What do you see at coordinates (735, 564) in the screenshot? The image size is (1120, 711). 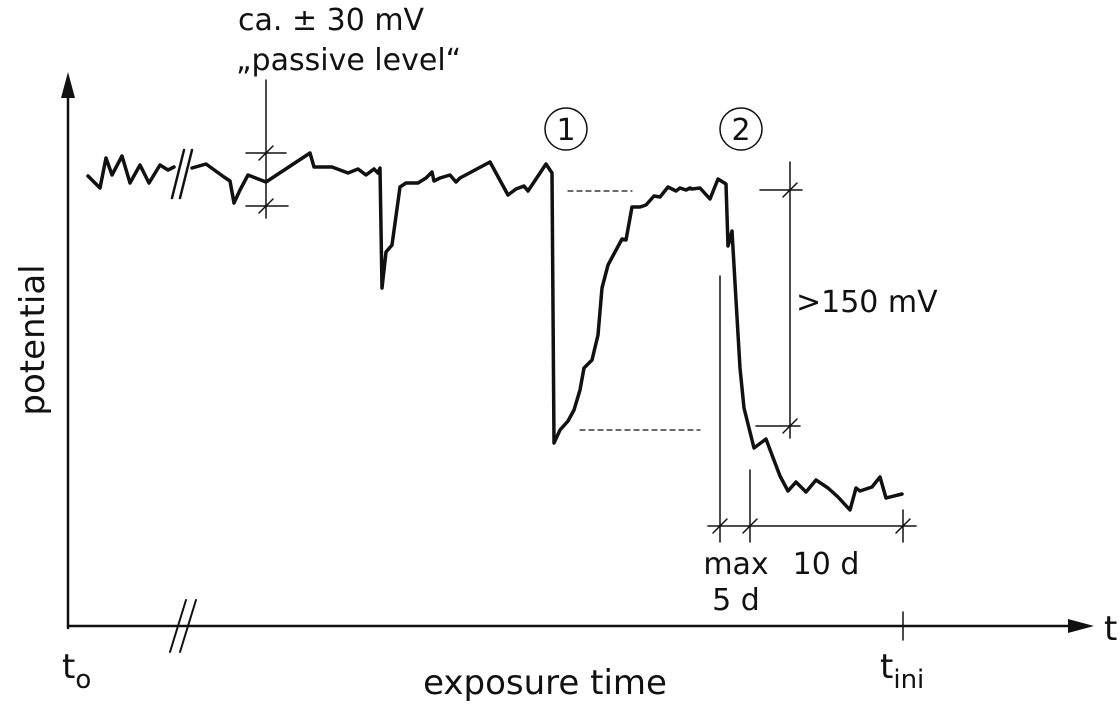 I see `max-label: max` at bounding box center [735, 564].